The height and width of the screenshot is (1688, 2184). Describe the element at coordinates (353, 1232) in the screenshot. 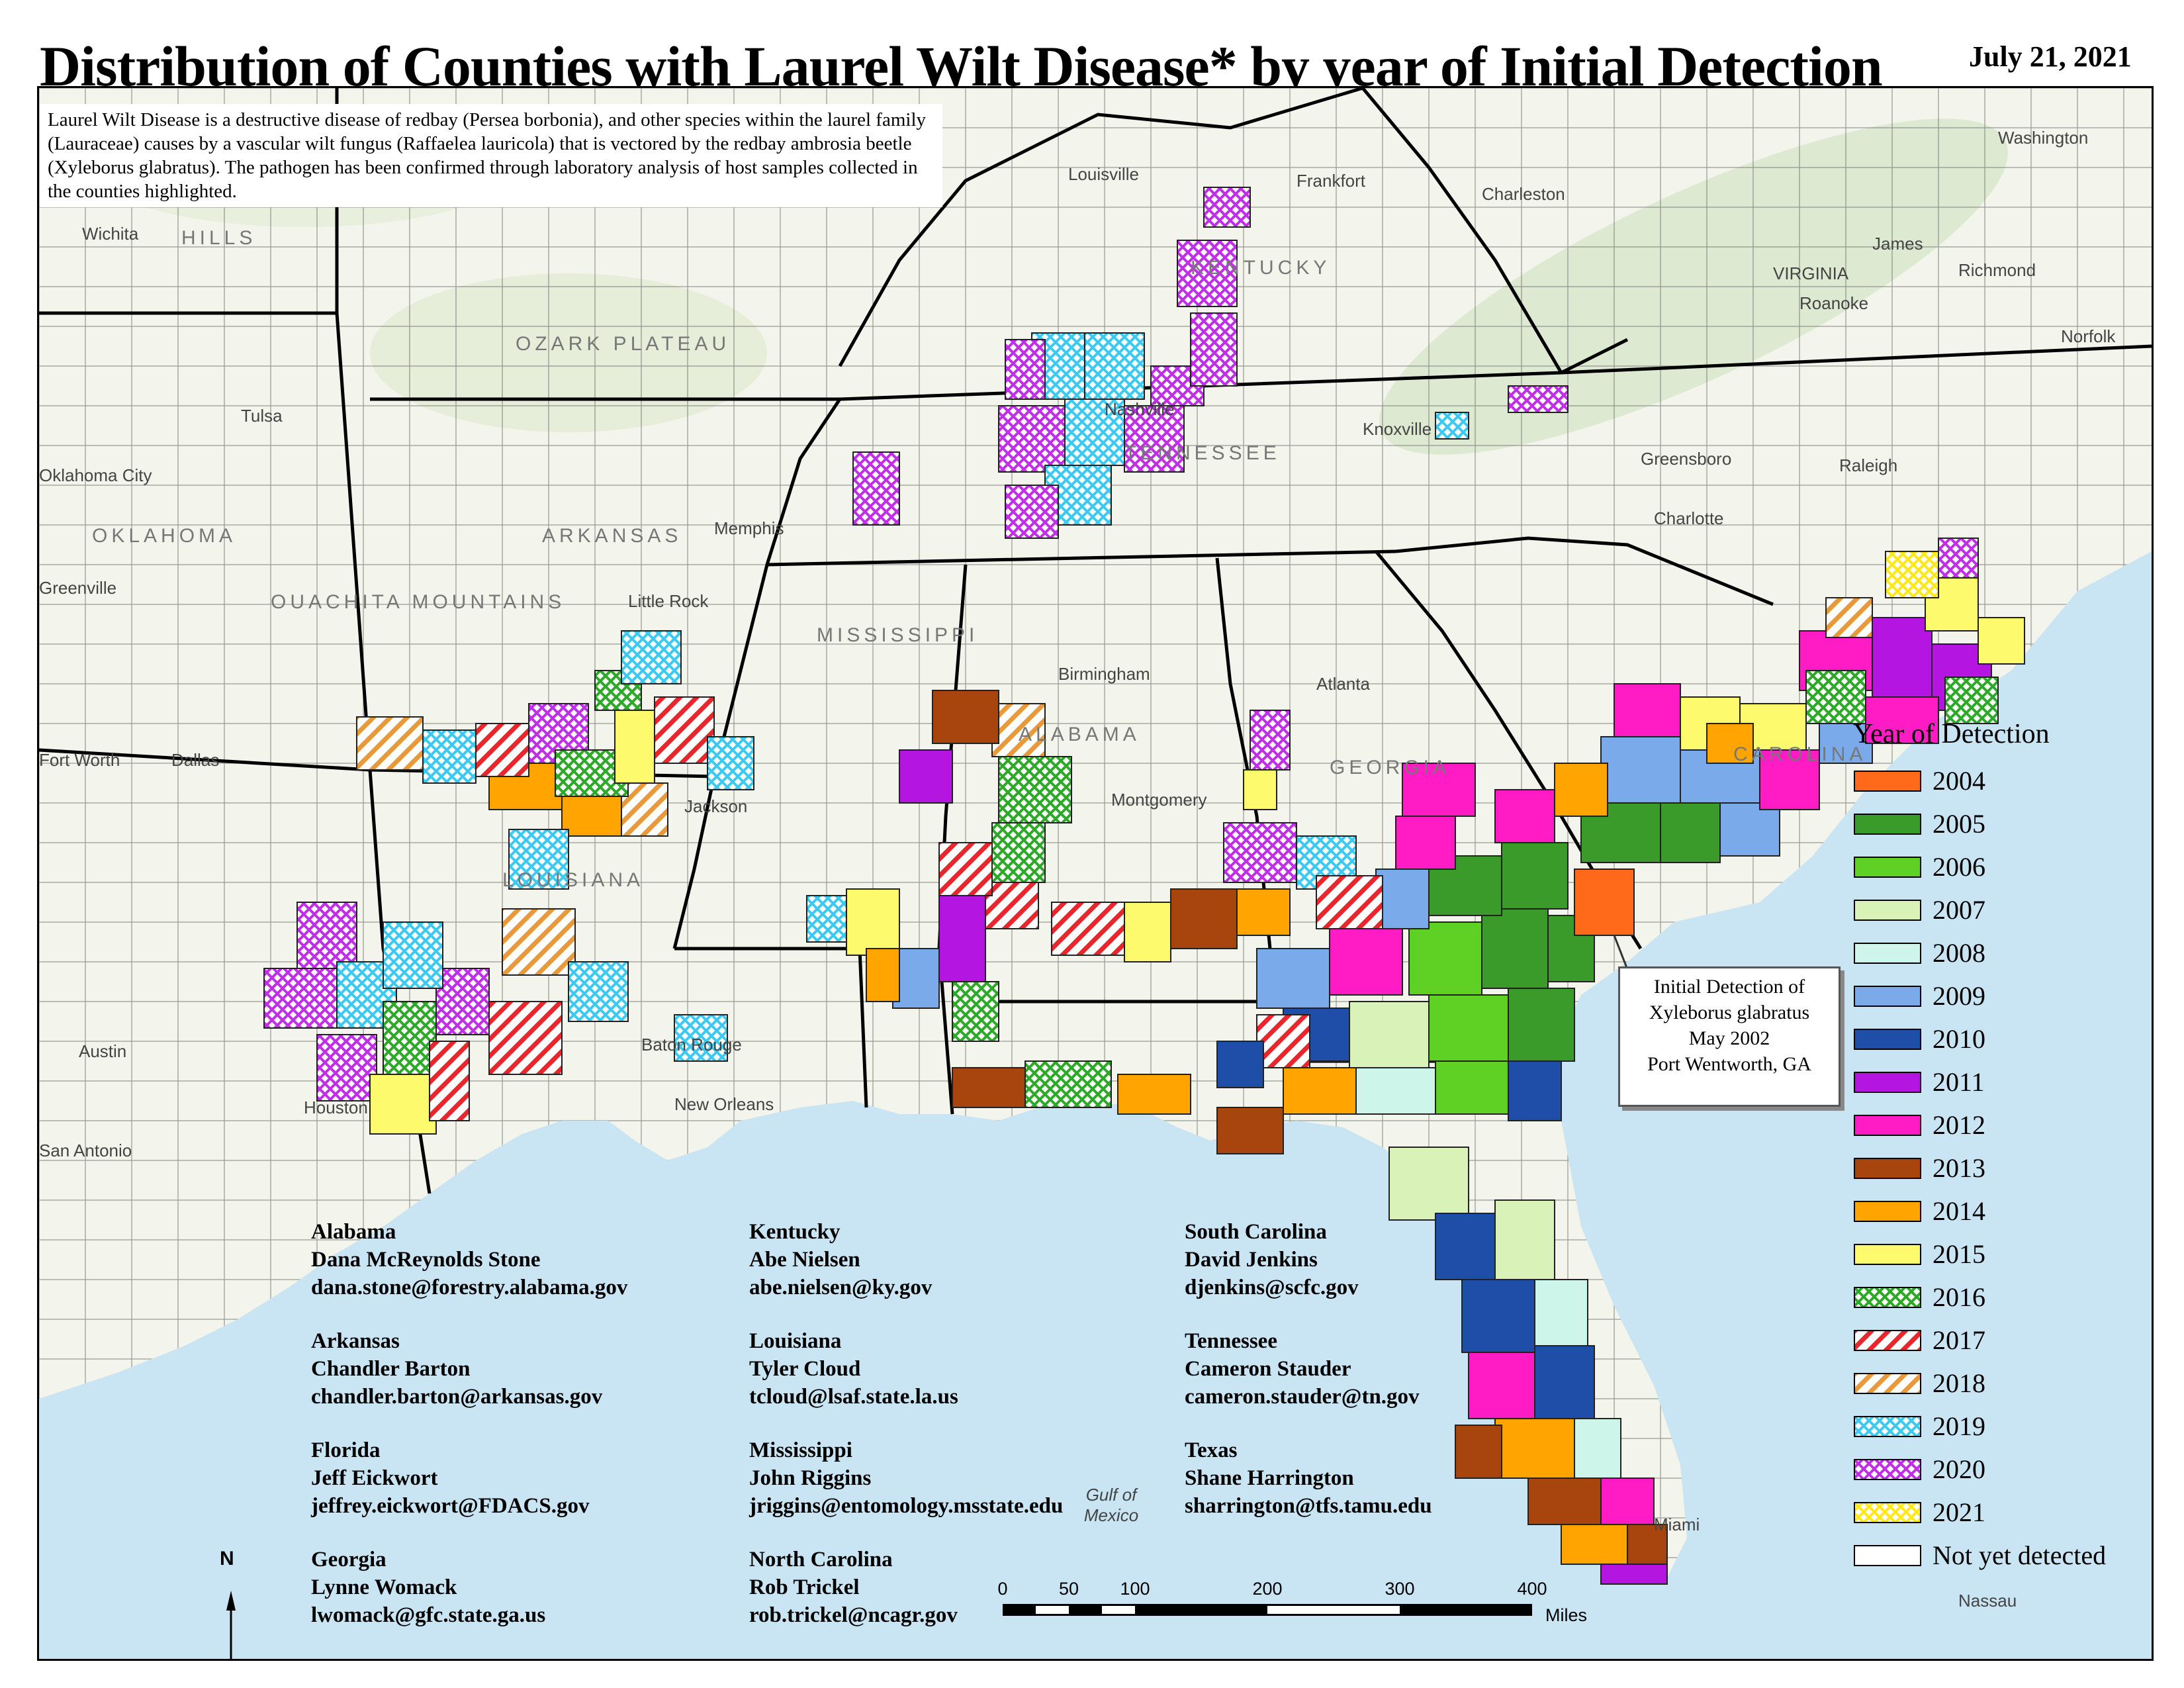

I see `contact-state: Alabama` at that location.